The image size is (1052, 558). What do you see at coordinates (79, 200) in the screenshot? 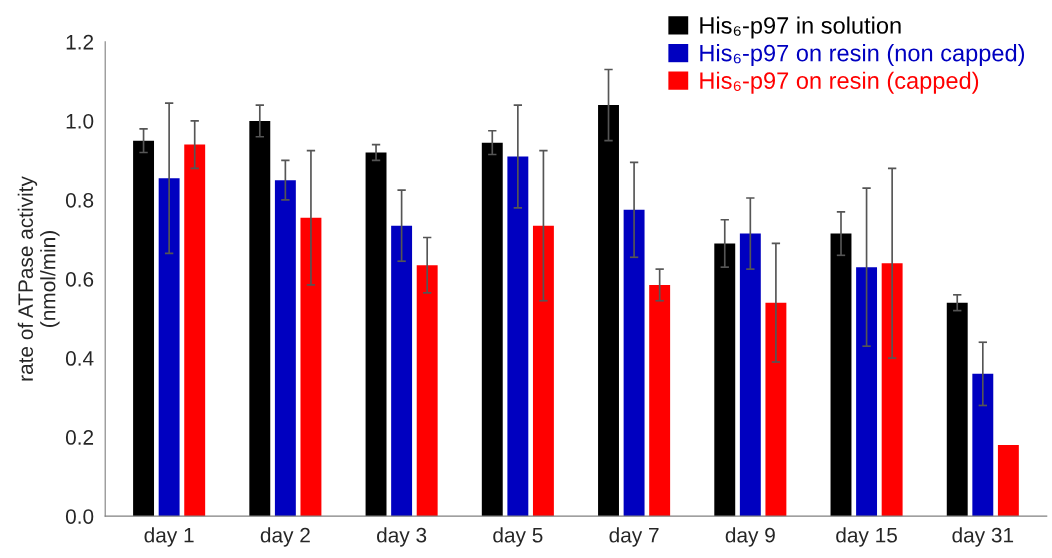
I see `y-tick-label: 0.8` at bounding box center [79, 200].